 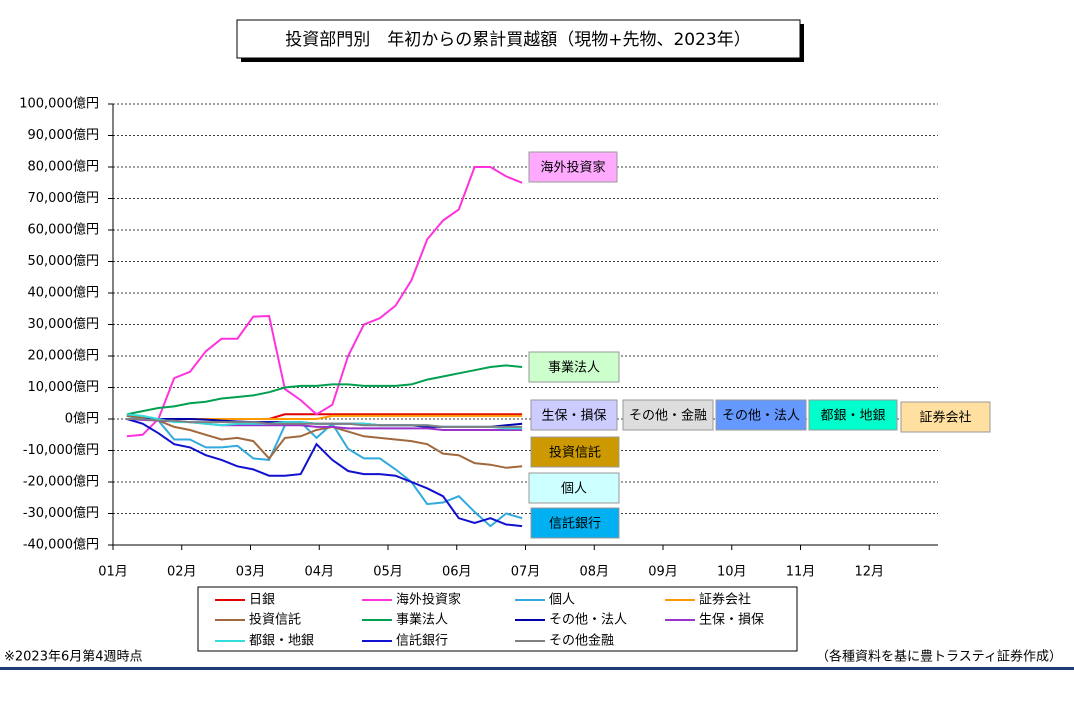 I want to click on annotation-label: 海外投資家, so click(x=572, y=168).